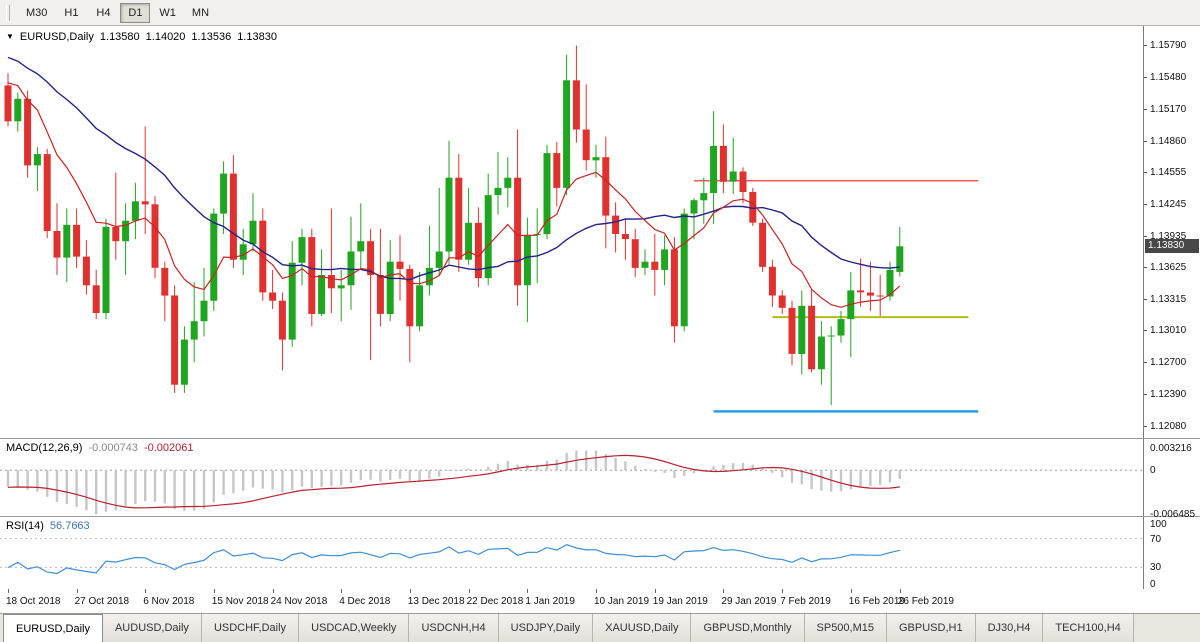  What do you see at coordinates (1168, 78) in the screenshot?
I see `price-axis-label: 1.15480` at bounding box center [1168, 78].